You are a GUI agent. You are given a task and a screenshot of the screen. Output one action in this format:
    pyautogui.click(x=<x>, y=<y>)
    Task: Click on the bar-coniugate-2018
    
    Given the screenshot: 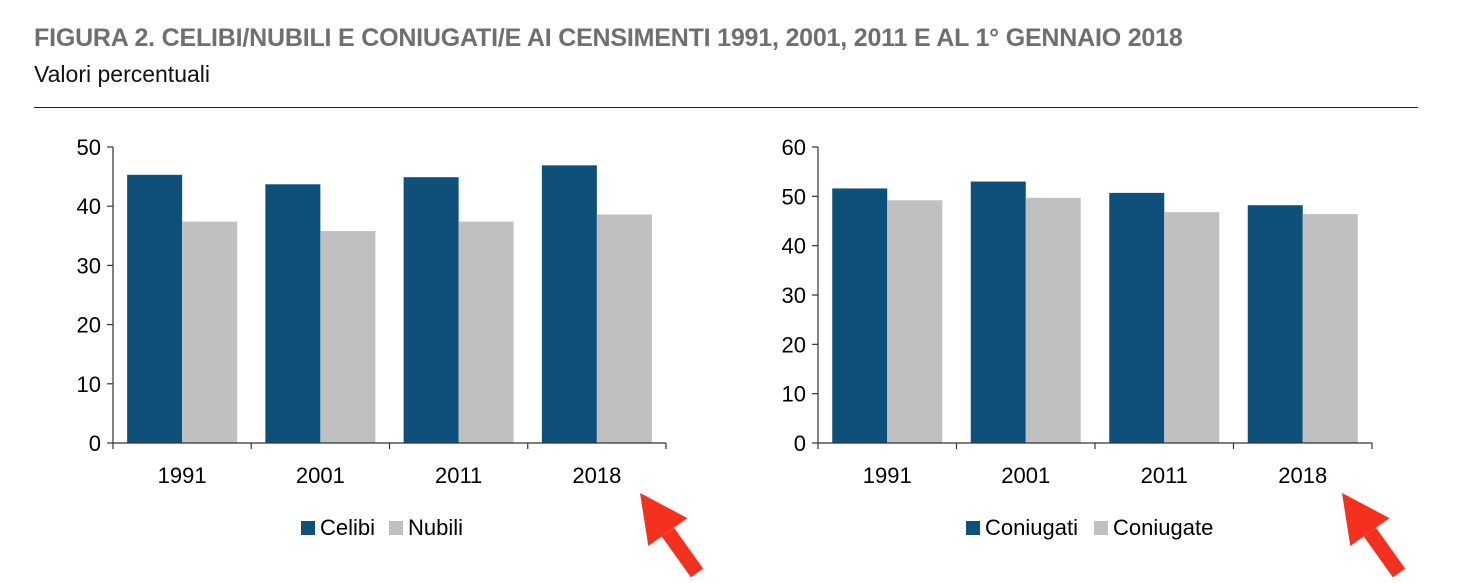 What is the action you would take?
    pyautogui.click(x=1330, y=328)
    